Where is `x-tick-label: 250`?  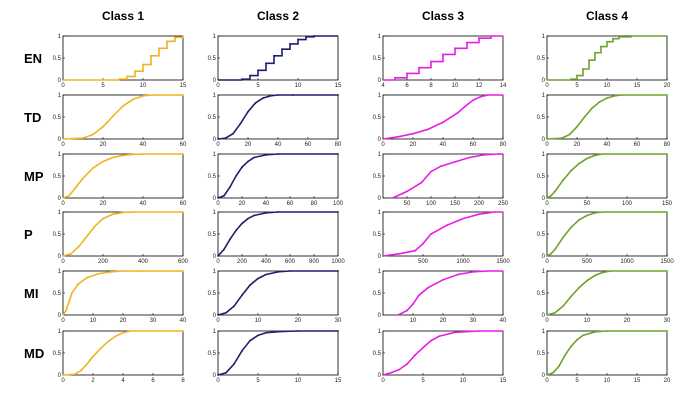 x-tick-label: 250 is located at coordinates (503, 204).